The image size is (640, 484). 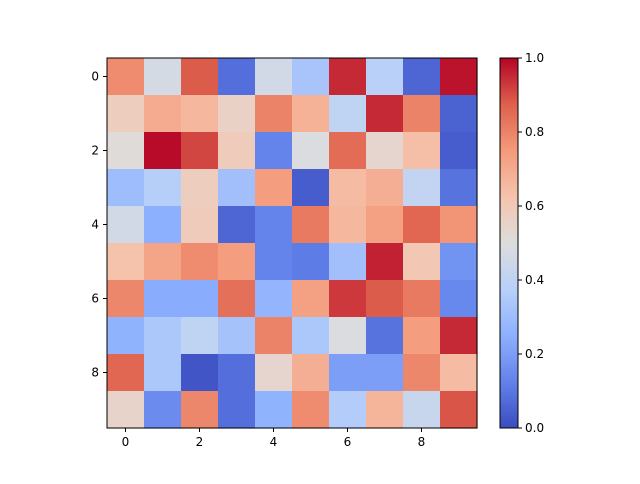 I want to click on colorbar-tick-label: 1.0, so click(x=534, y=58).